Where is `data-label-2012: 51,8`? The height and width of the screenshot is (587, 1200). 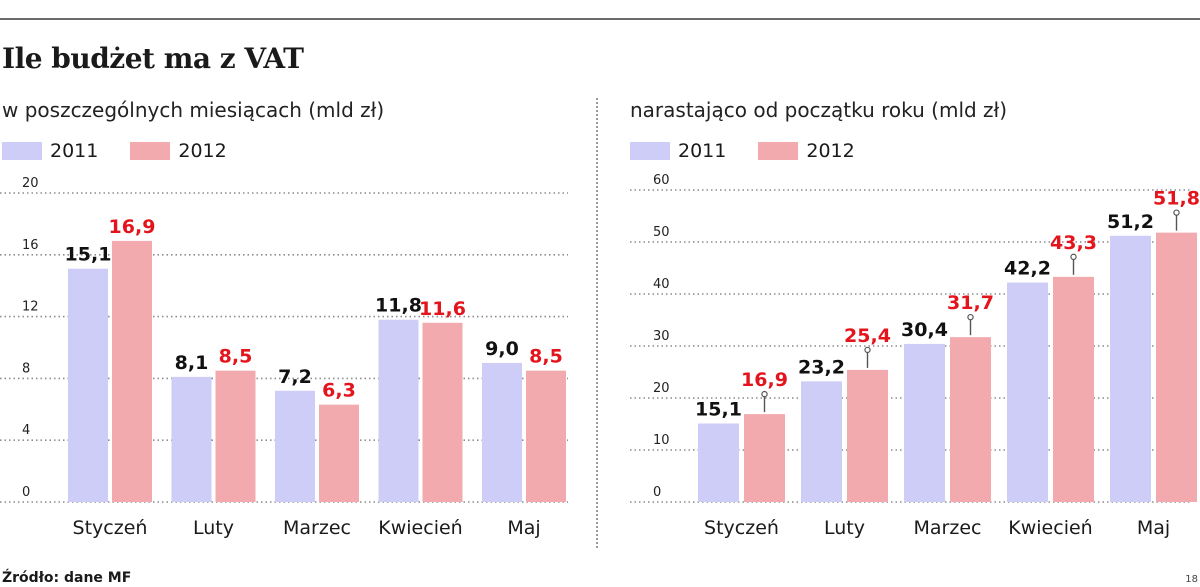 data-label-2012: 51,8 is located at coordinates (1176, 199).